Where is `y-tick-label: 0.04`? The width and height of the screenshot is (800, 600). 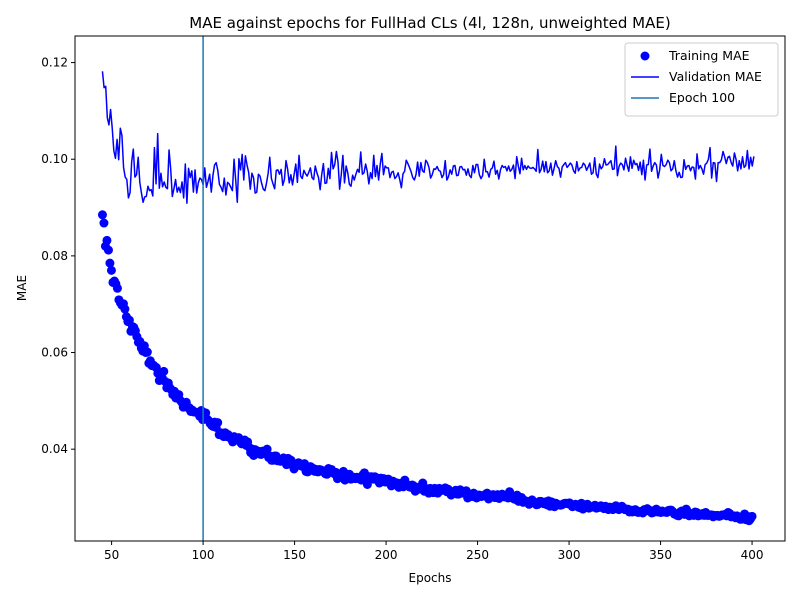
y-tick-label: 0.04 is located at coordinates (54, 449).